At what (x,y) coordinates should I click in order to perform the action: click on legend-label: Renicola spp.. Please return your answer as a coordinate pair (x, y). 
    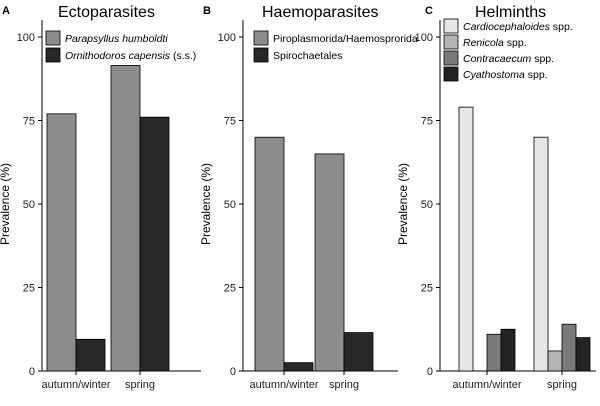
    Looking at the image, I should click on (495, 43).